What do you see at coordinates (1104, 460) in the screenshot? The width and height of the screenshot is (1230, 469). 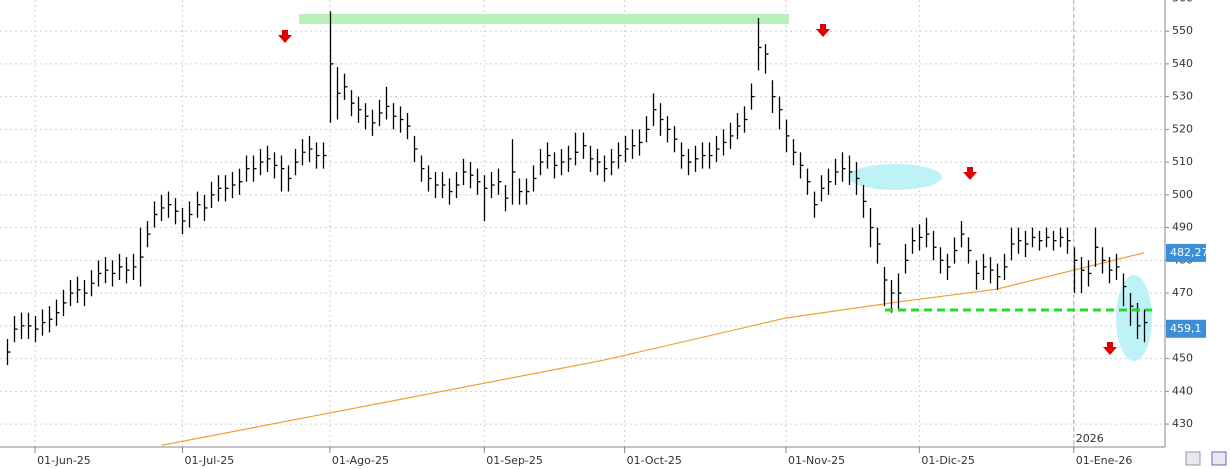 I see `x-tick-label: 01-Ene-26` at bounding box center [1104, 460].